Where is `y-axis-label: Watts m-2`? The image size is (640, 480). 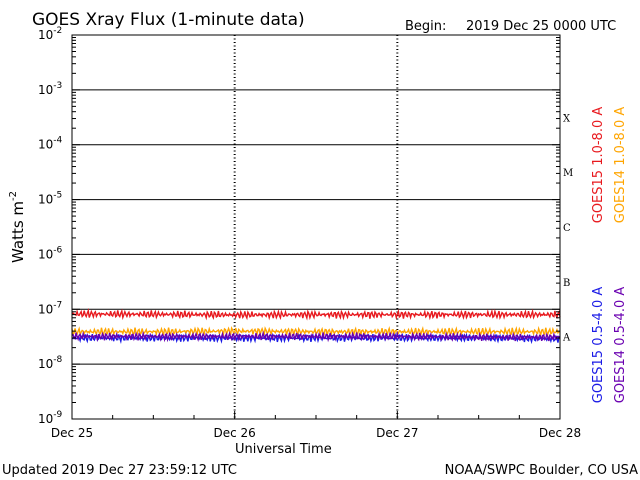
y-axis-label: Watts m-2 is located at coordinates (17, 227).